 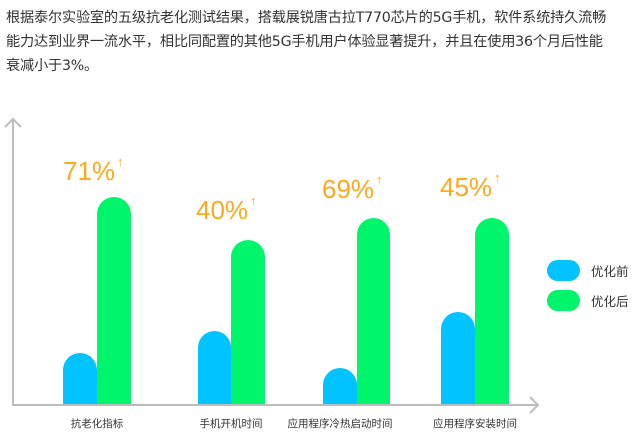 I want to click on x-axis, so click(x=275, y=405).